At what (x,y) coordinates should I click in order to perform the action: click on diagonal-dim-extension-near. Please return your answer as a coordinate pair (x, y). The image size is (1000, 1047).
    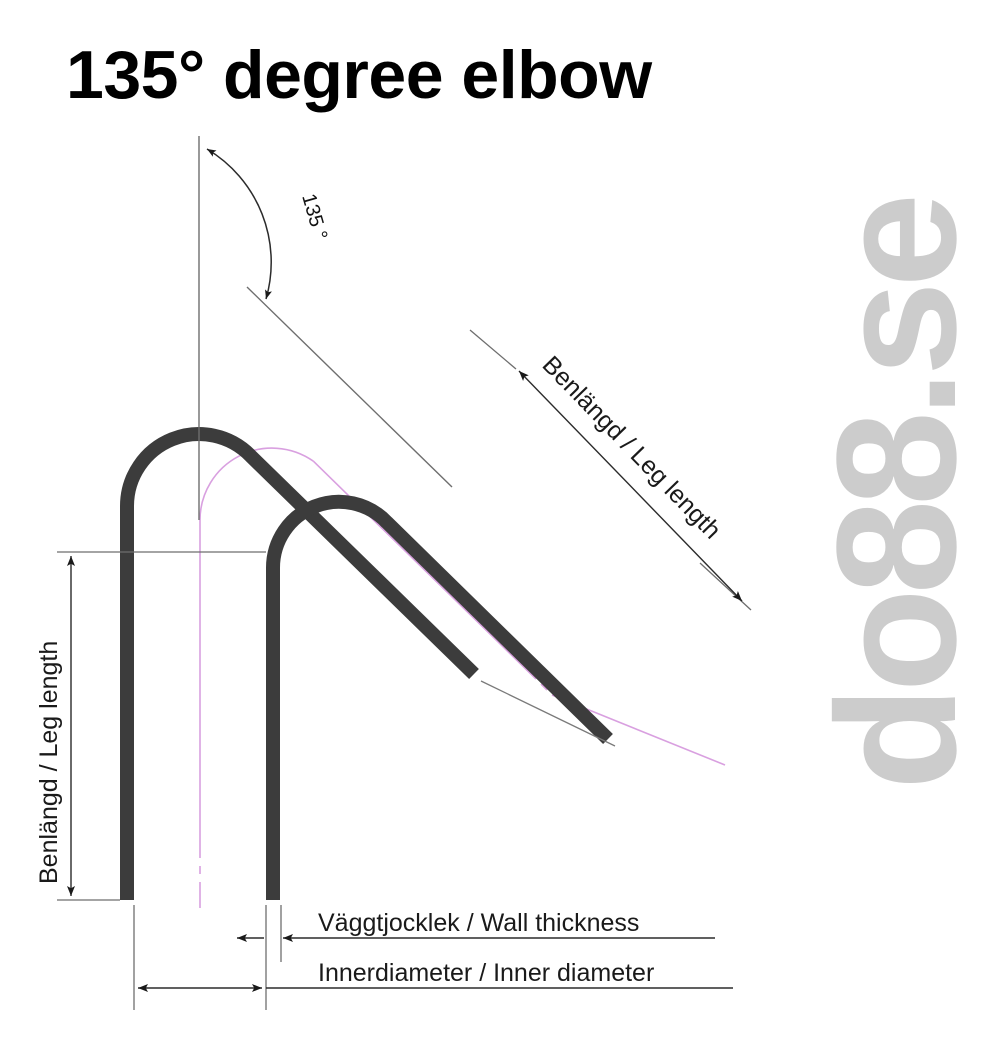
    Looking at the image, I should click on (493, 349).